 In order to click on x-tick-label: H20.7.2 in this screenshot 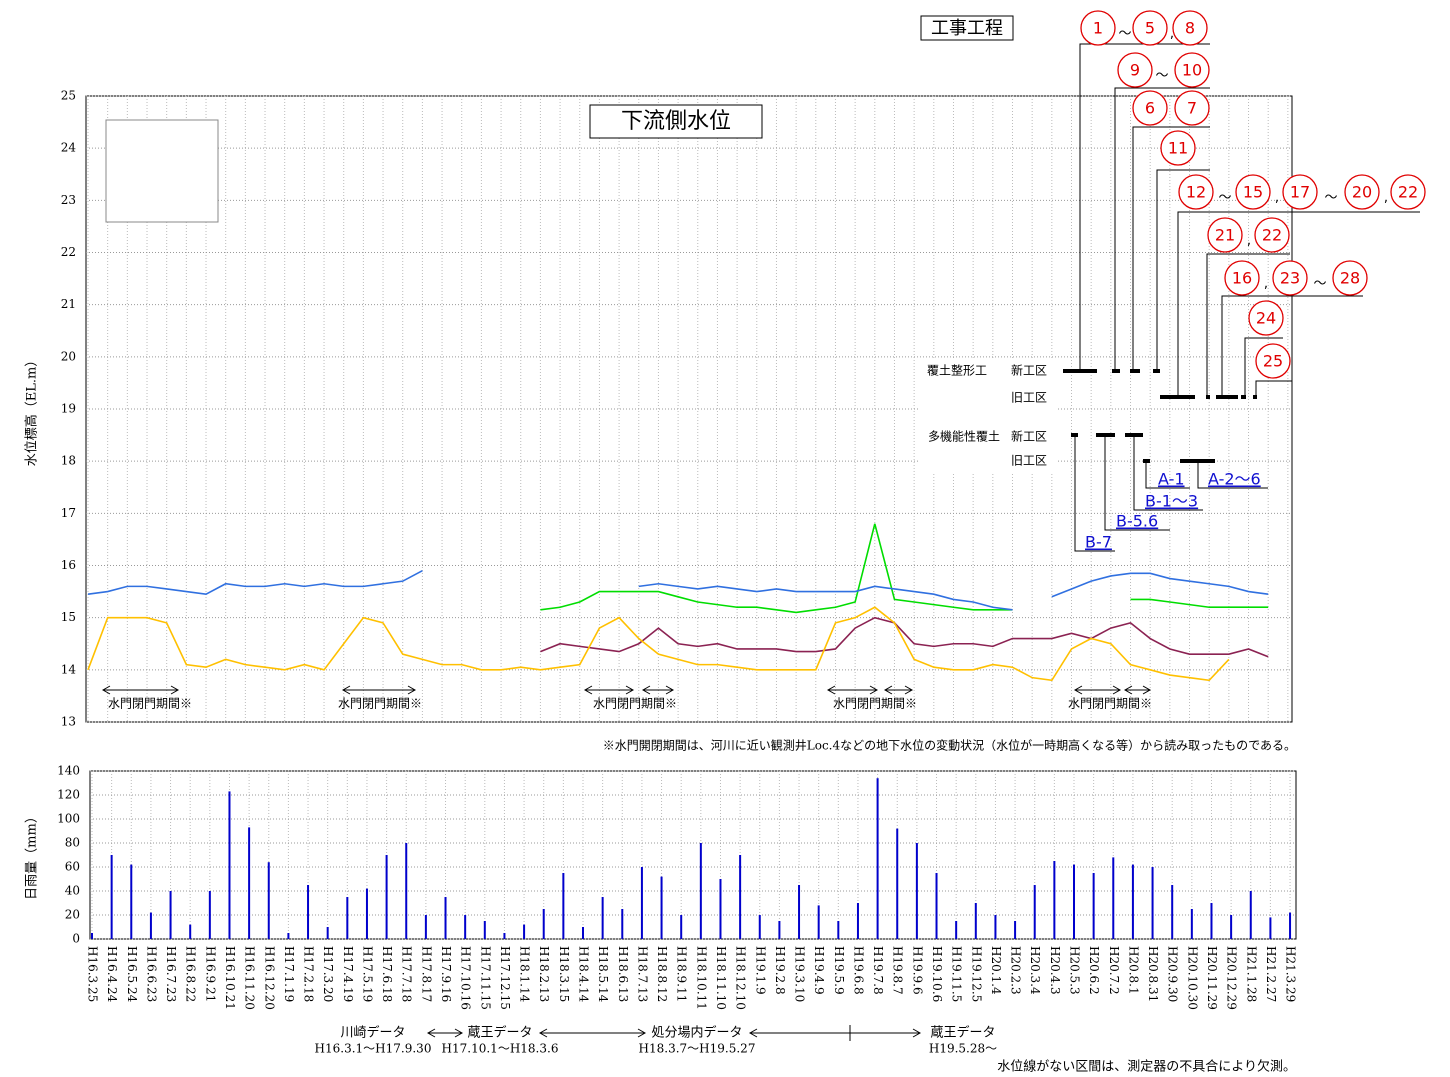, I will do `click(1114, 970)`.